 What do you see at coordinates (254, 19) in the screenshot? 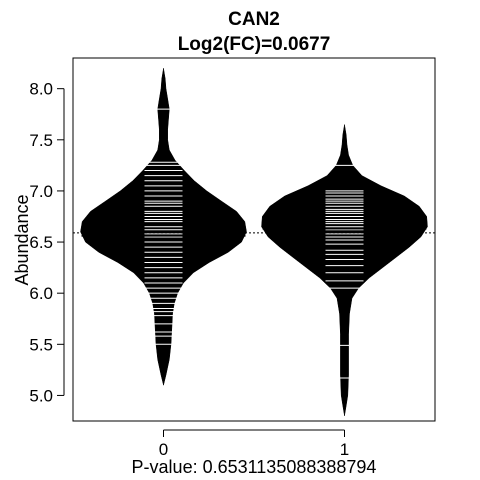
I see `chart-title: CAN2` at bounding box center [254, 19].